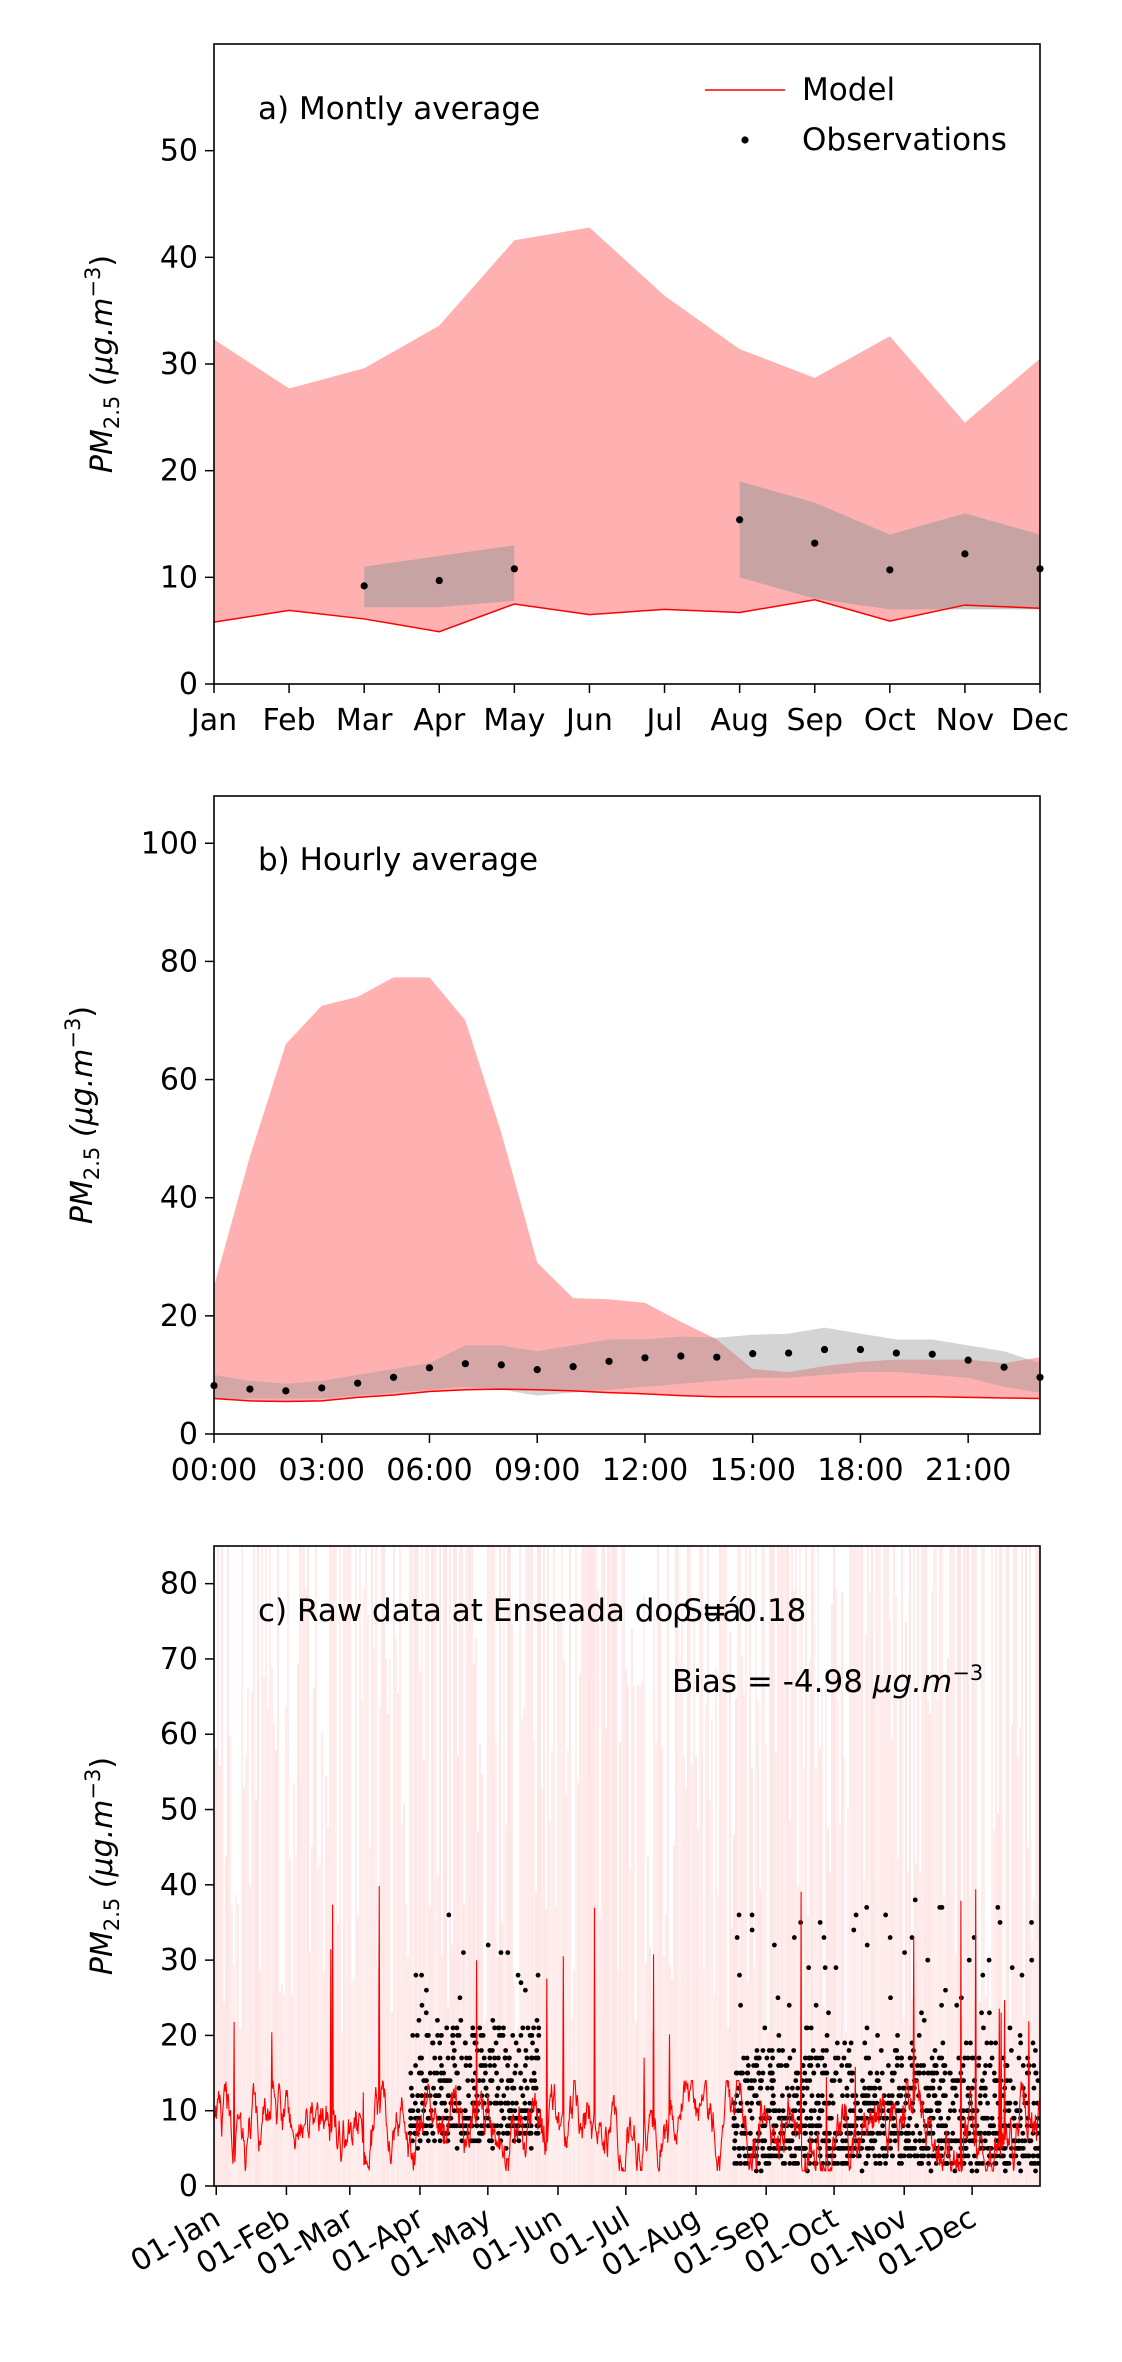 This screenshot has width=1122, height=2362. Describe the element at coordinates (645, 1470) in the screenshot. I see `x-tick-label: 12:00` at that location.